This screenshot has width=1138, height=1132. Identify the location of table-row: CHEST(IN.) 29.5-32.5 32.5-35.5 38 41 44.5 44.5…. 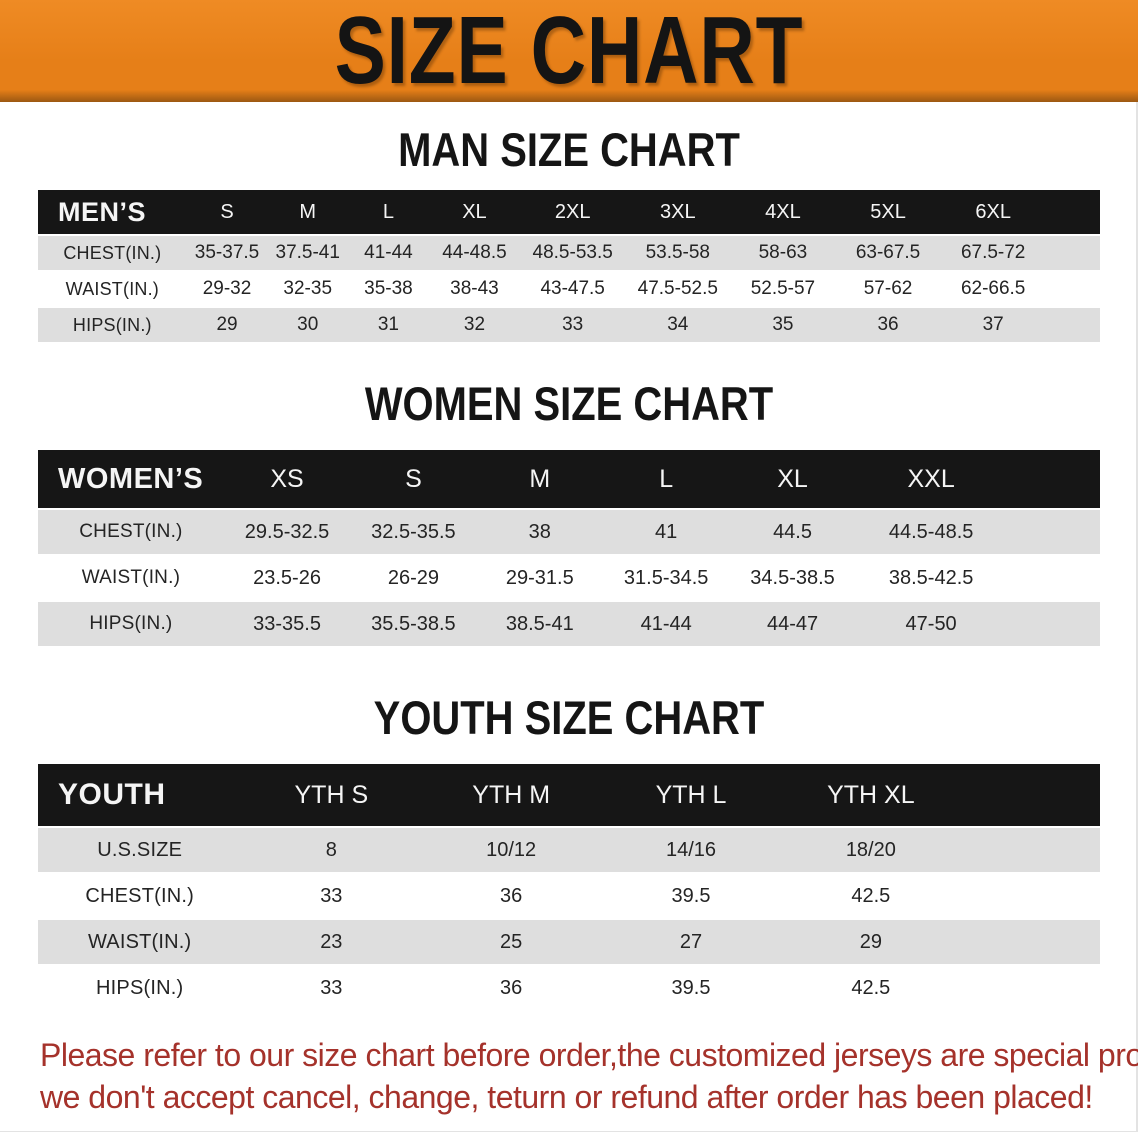
(569, 532).